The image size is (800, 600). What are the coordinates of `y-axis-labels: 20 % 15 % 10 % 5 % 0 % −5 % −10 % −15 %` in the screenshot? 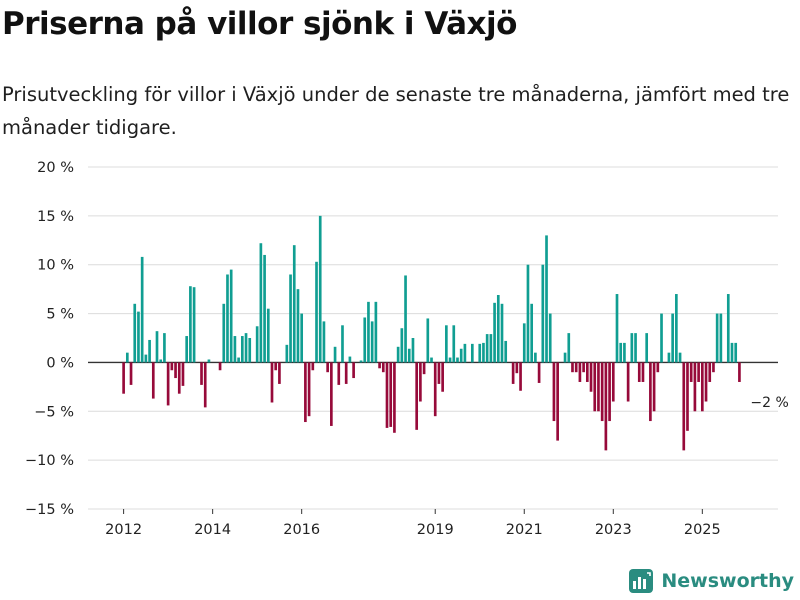 It's located at (49, 339).